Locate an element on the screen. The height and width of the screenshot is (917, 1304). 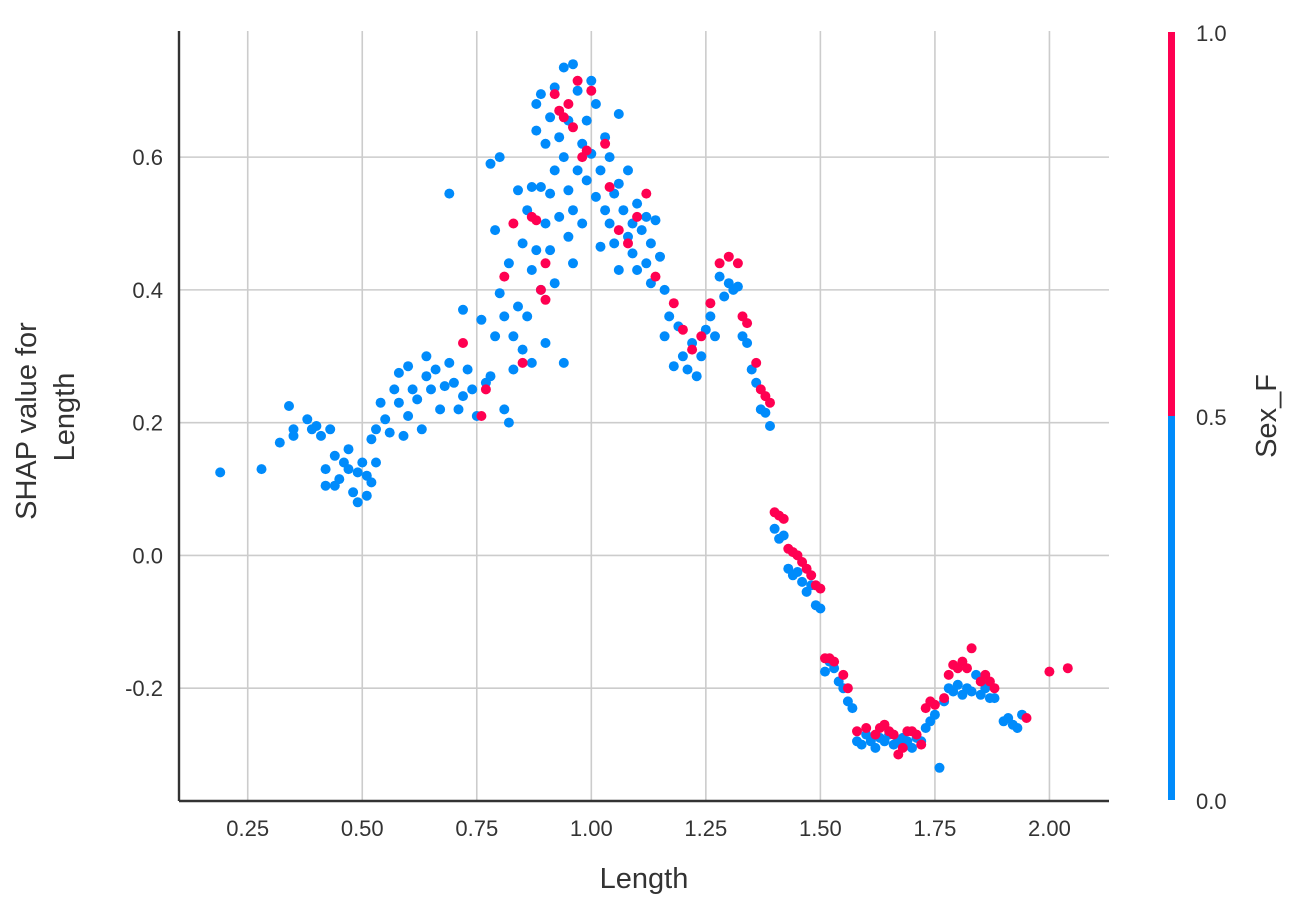
x-tick-label: 0.50 is located at coordinates (362, 828).